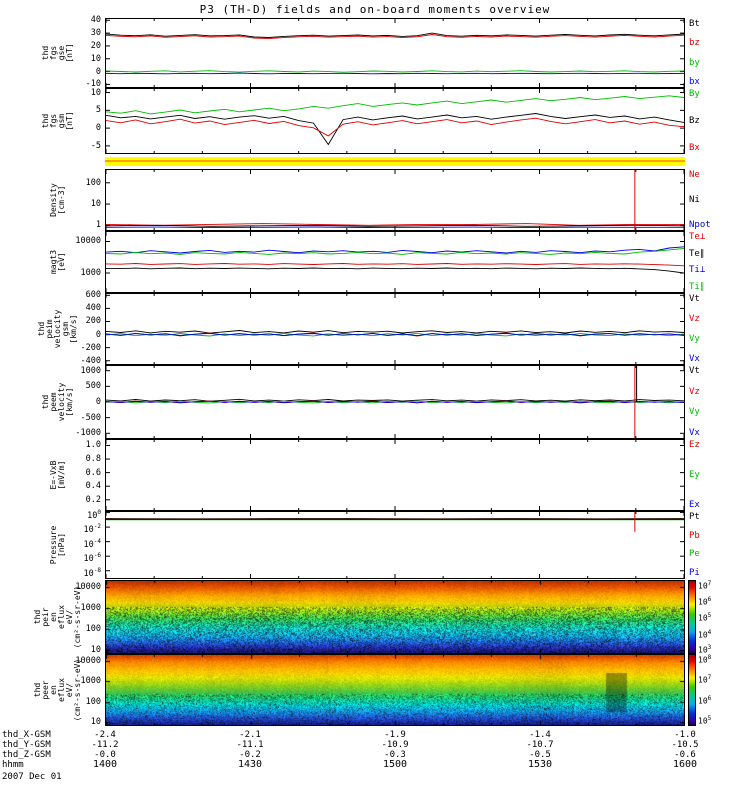 The height and width of the screenshot is (800, 750). What do you see at coordinates (90, 360) in the screenshot?
I see `y-tick-label: -400` at bounding box center [90, 360].